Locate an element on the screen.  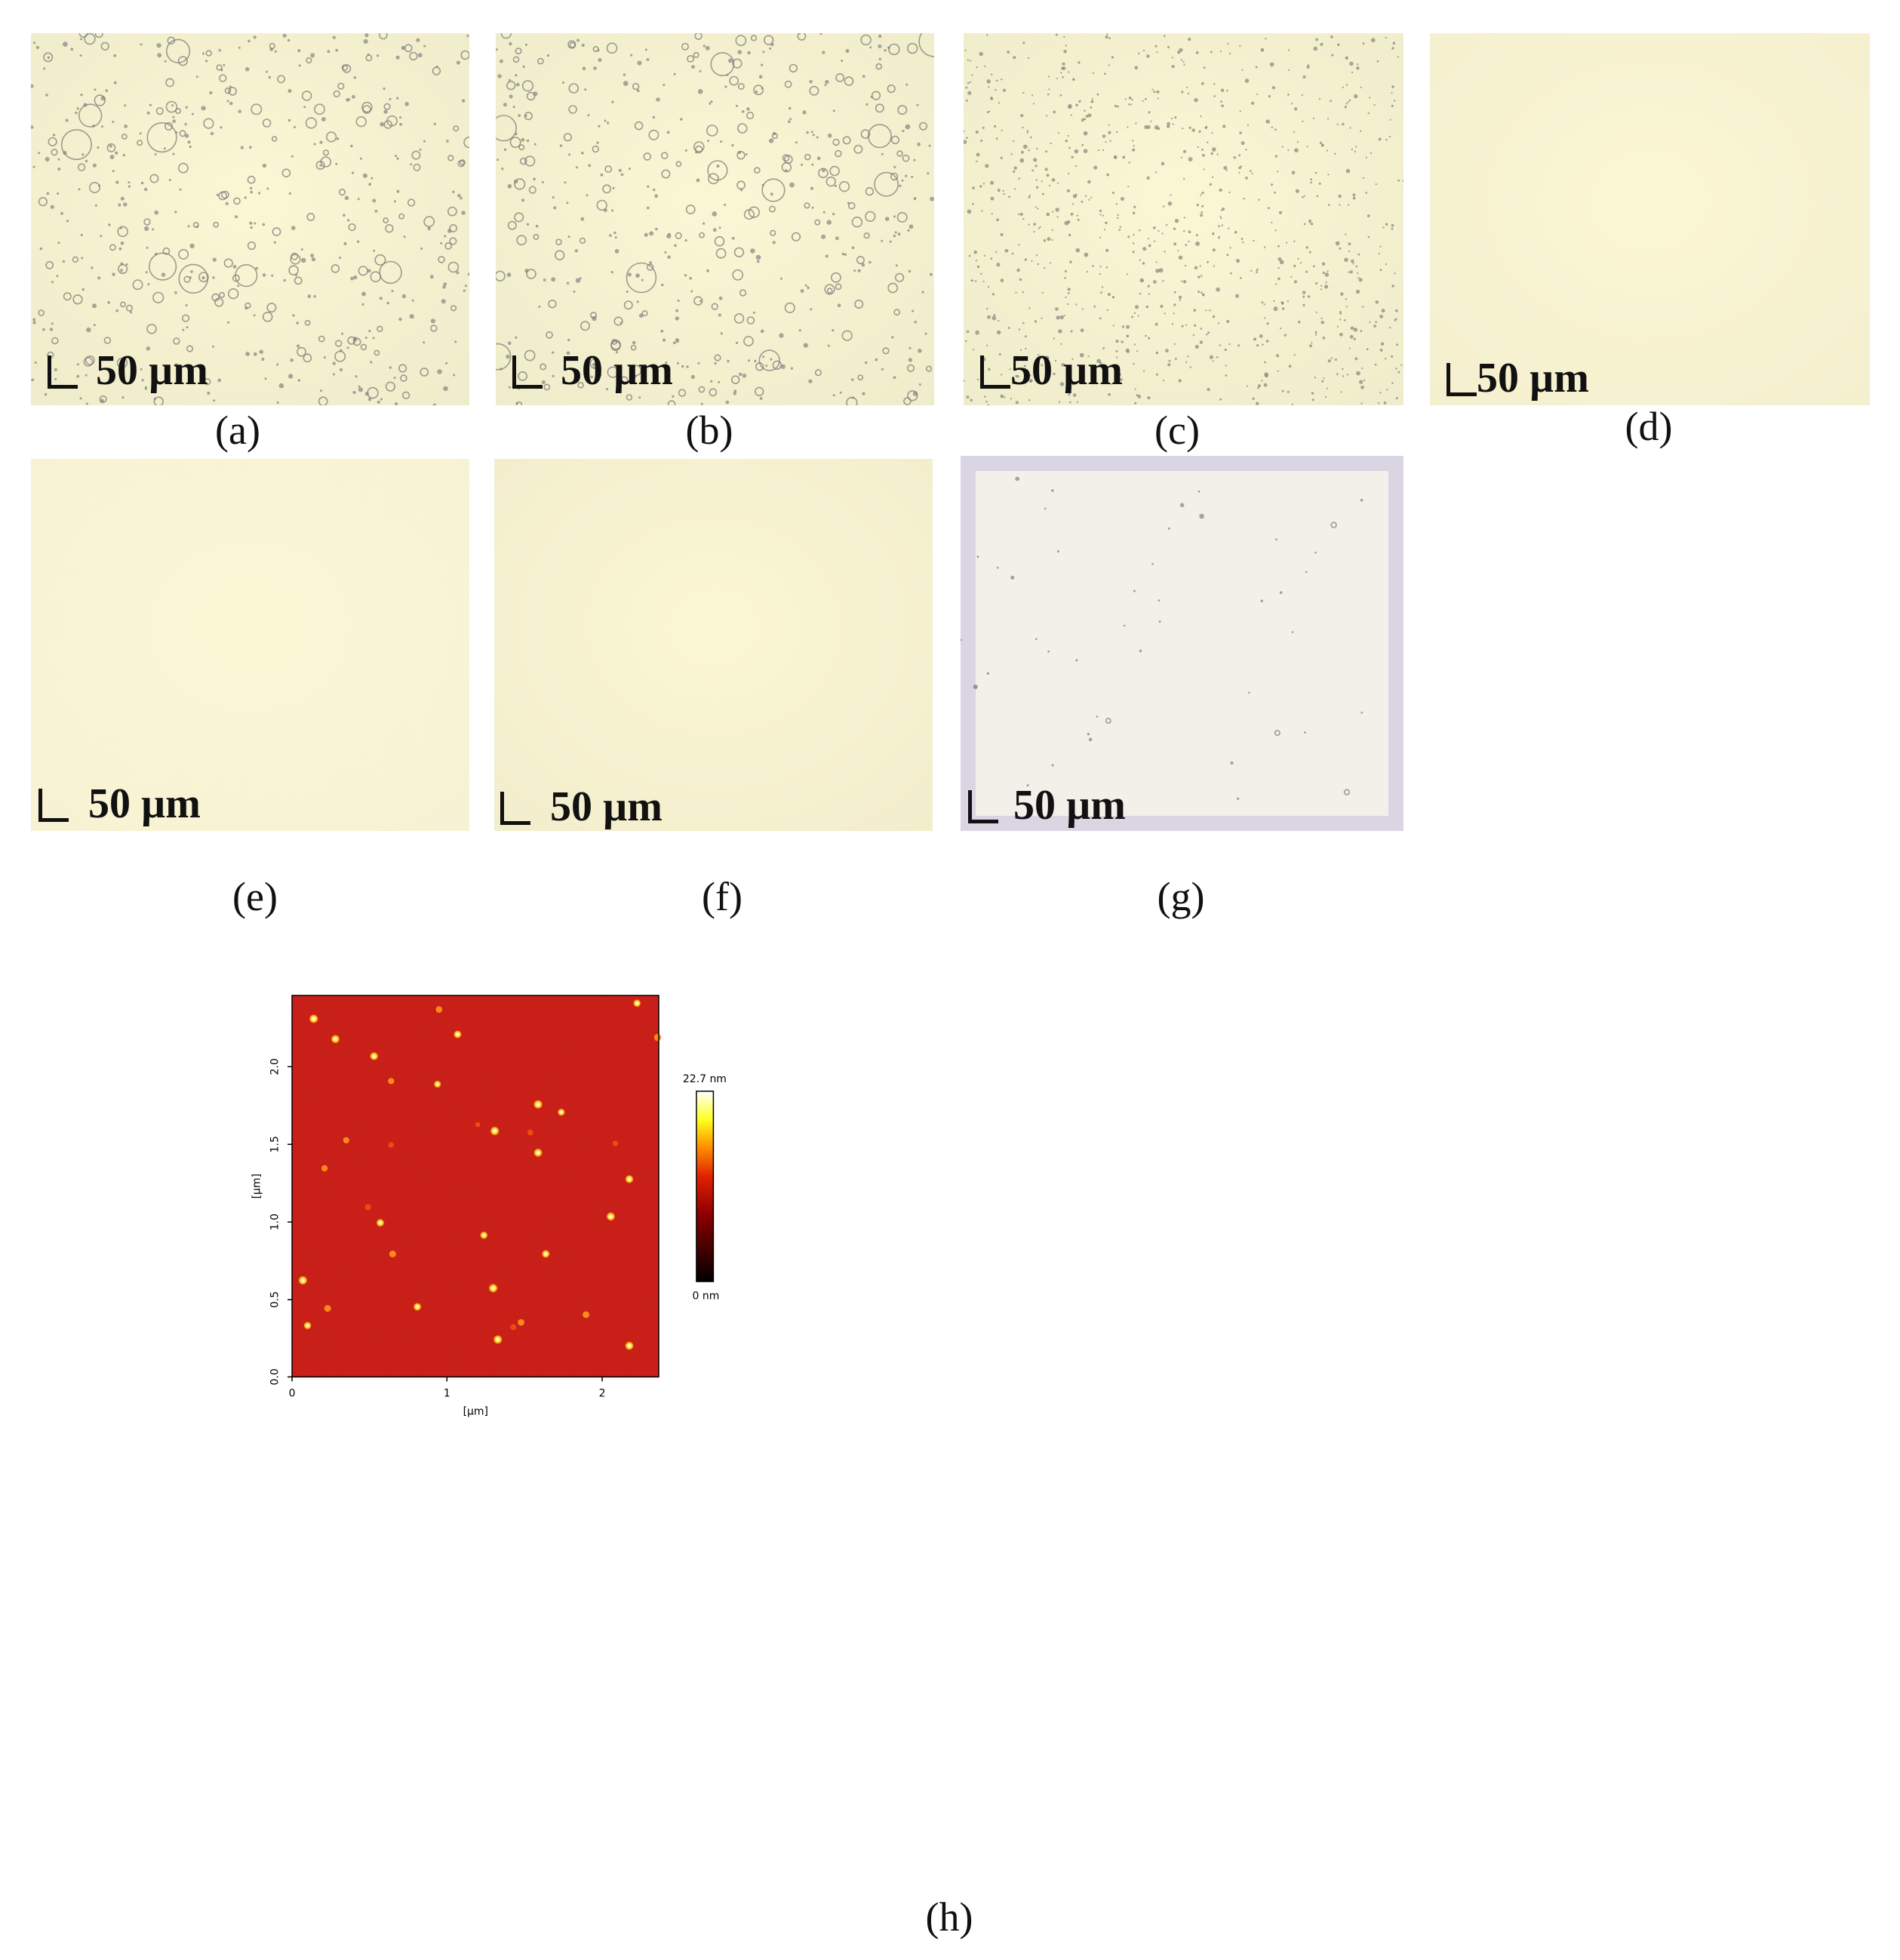
afm-axes: 0 1 2 [µm] 0.0 0.5 1.0 1.5 2.0 [µm] is located at coordinates (429, 1237).